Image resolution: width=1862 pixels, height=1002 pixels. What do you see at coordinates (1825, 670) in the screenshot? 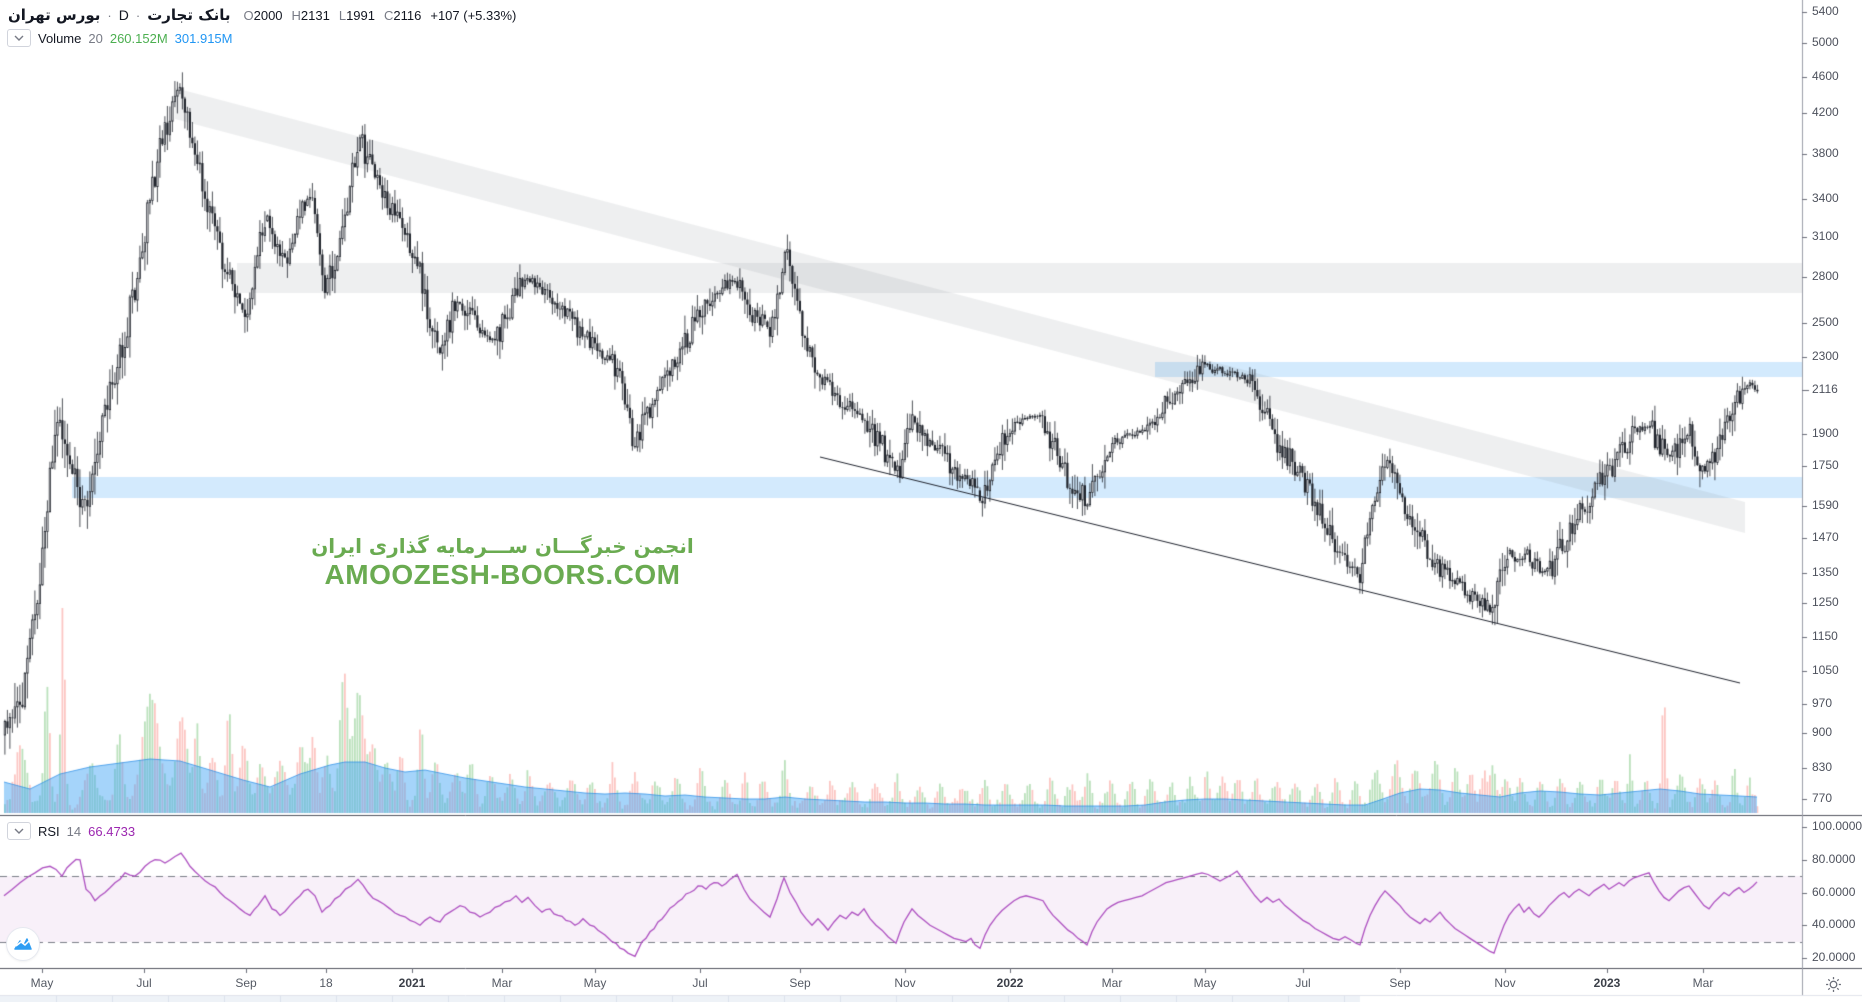
I see `price-axis-label: 1050` at bounding box center [1825, 670].